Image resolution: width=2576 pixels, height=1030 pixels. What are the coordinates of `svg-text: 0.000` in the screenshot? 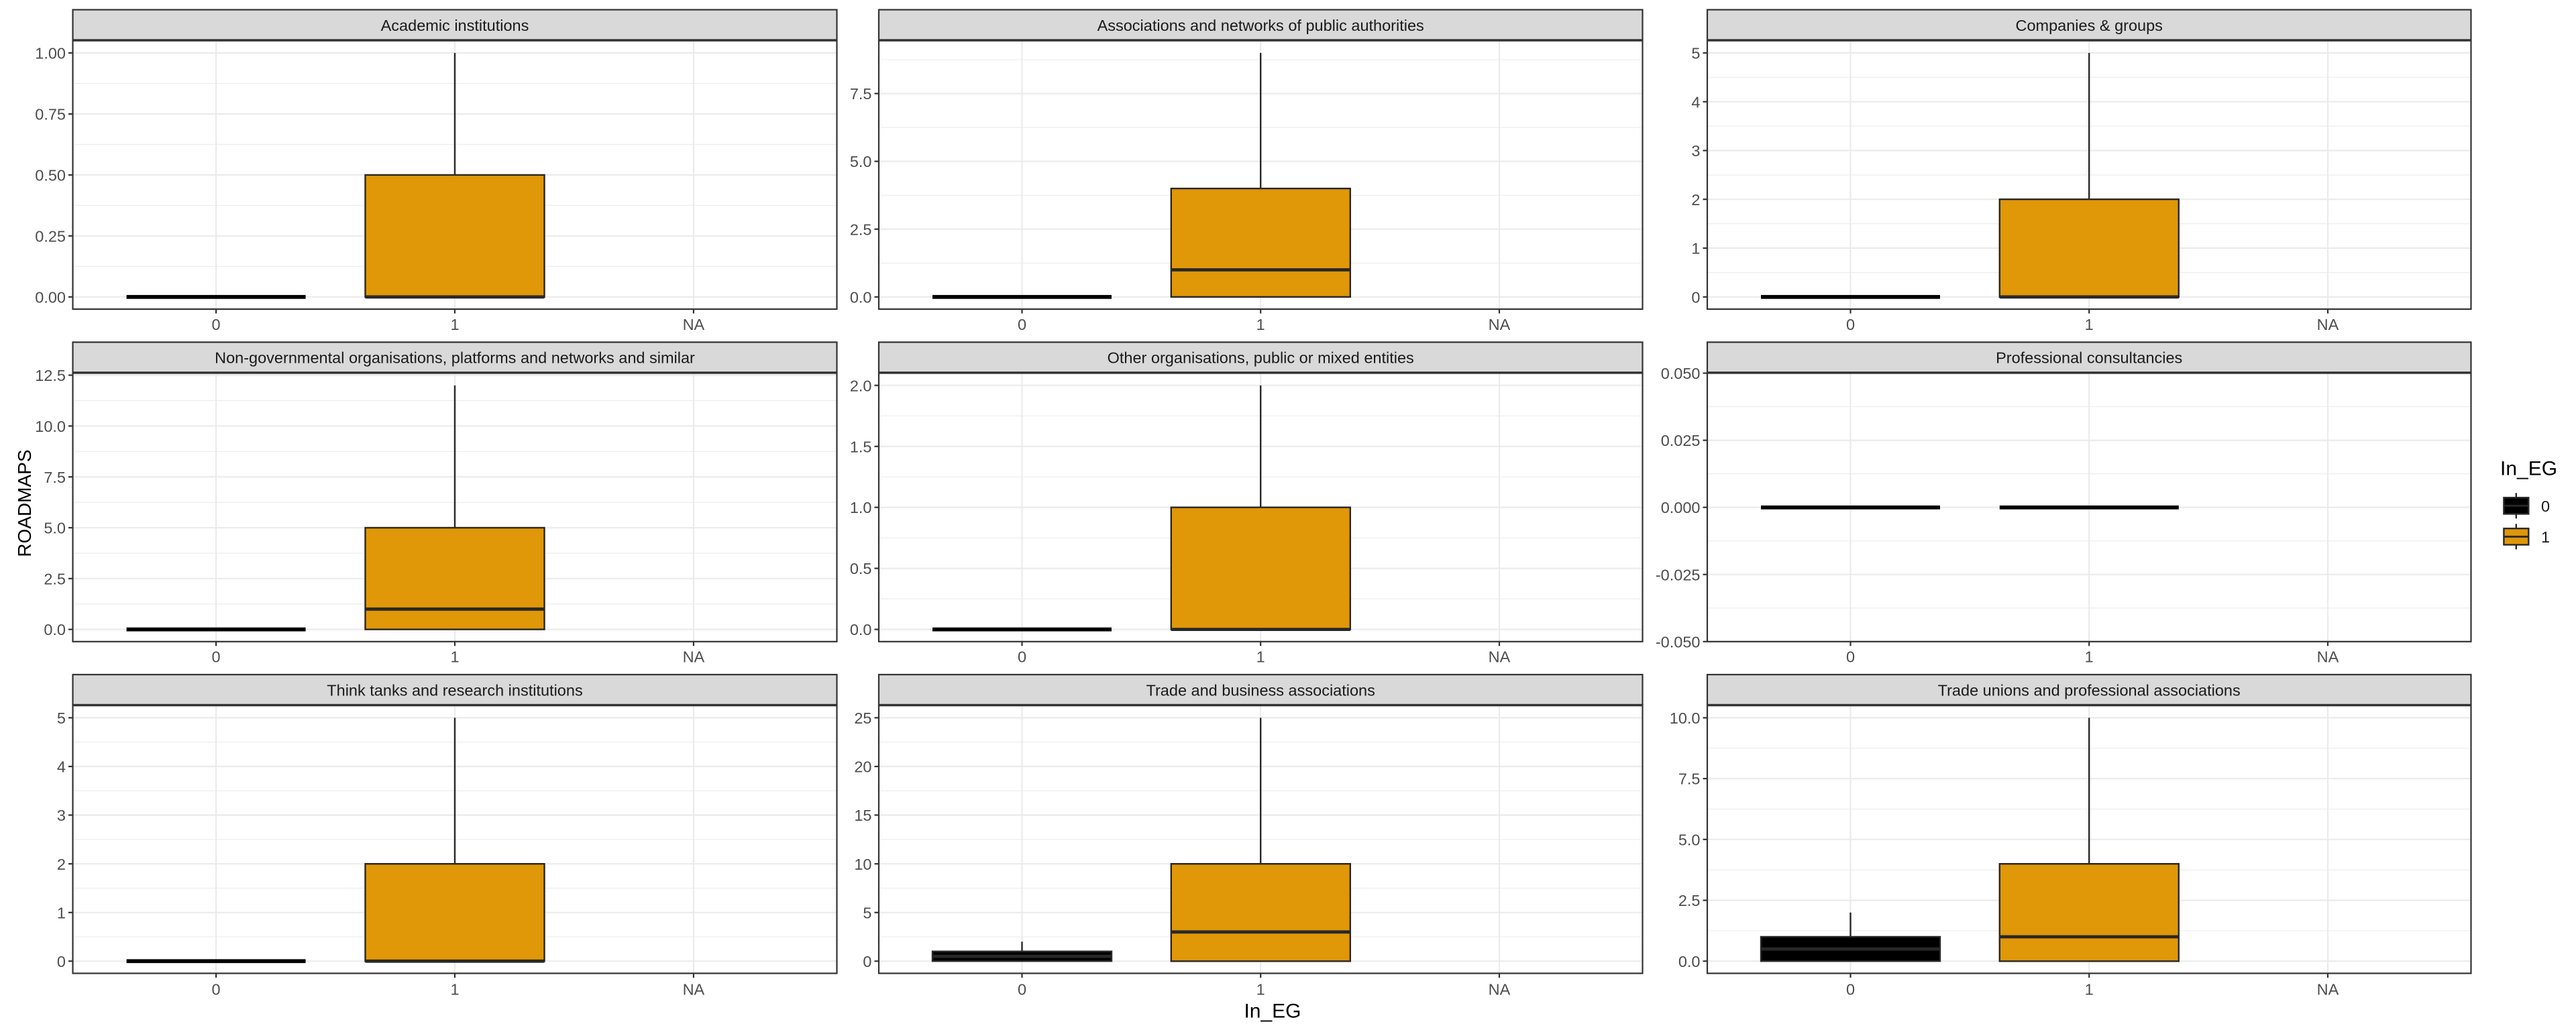 It's located at (1681, 507).